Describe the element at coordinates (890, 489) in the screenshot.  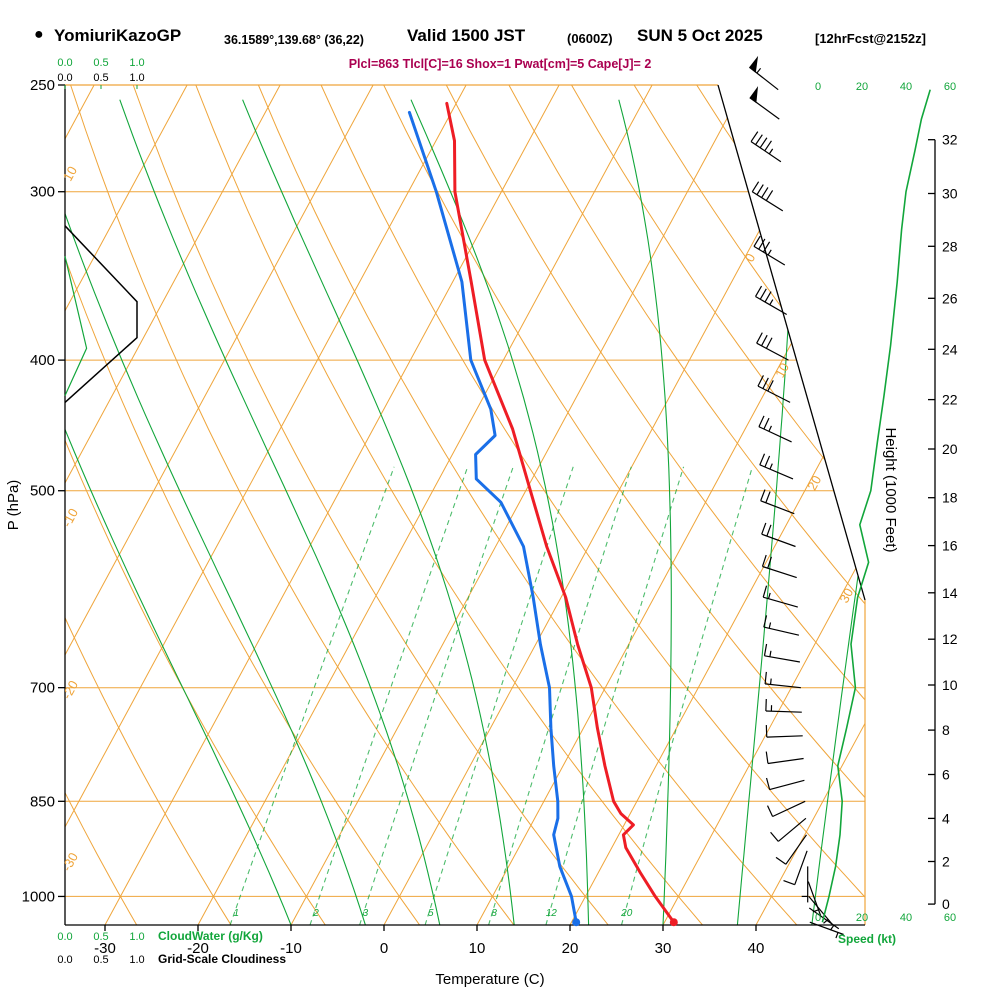
I see `svg-text: Height (1000 Feet)` at that location.